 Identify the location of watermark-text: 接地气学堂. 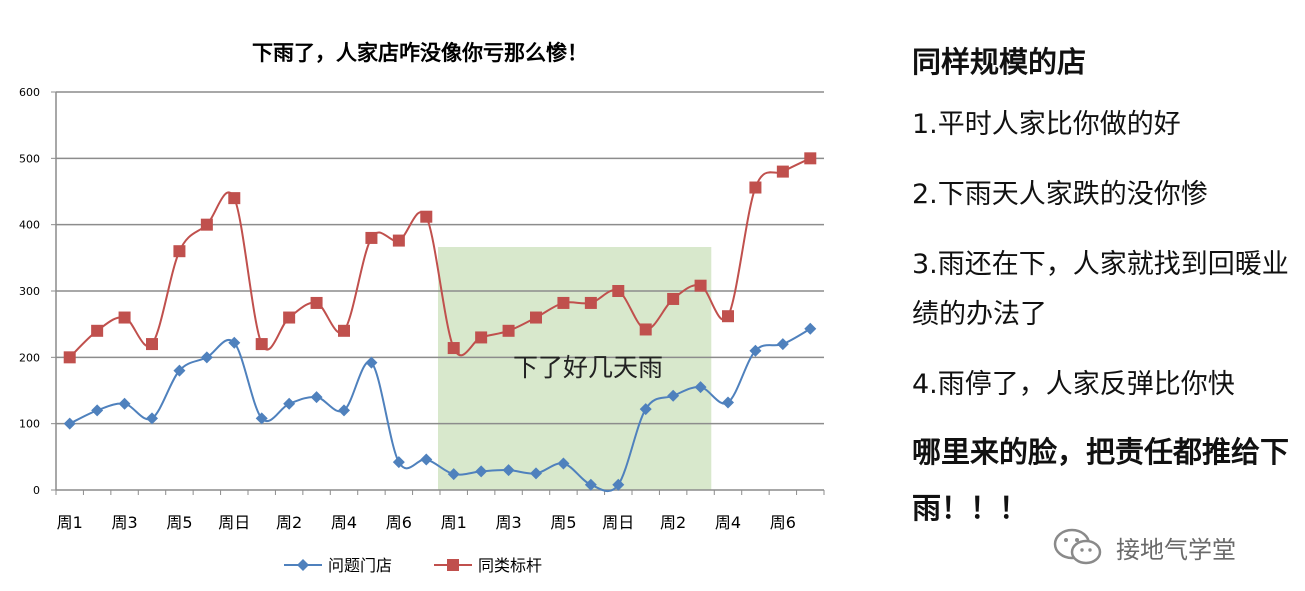
(1176, 549).